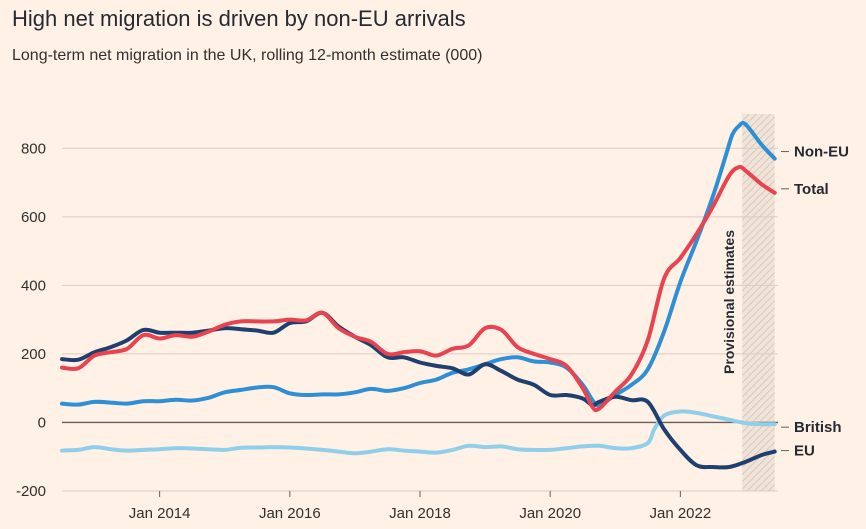 This screenshot has height=529, width=866. What do you see at coordinates (804, 451) in the screenshot?
I see `legend-label-eu: EU` at bounding box center [804, 451].